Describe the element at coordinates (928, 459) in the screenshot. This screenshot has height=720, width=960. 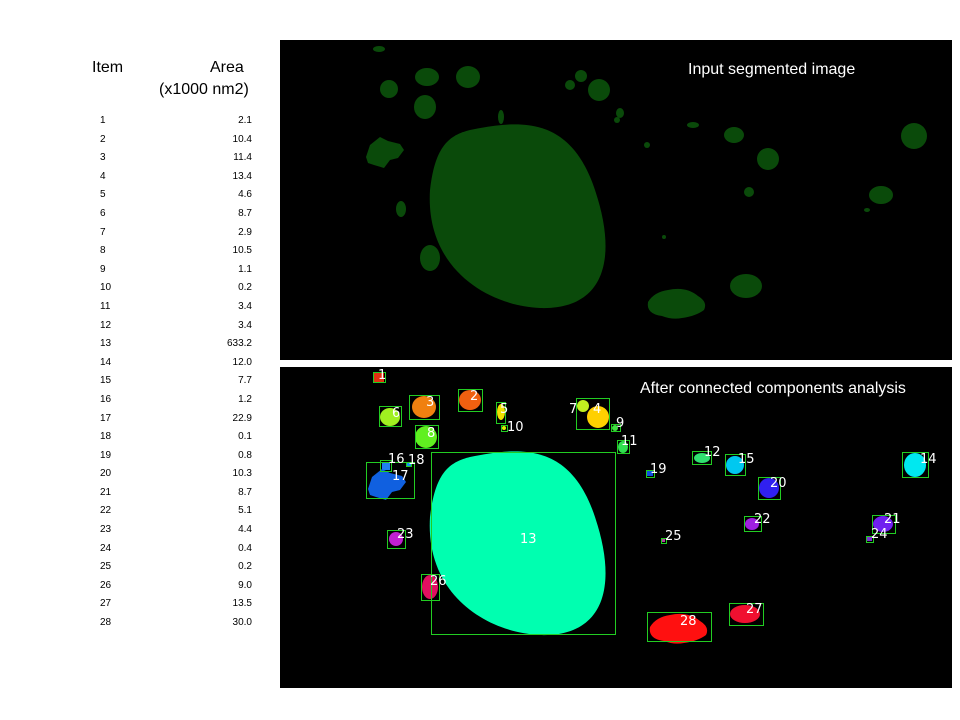
I see `component-label-14: 14` at that location.